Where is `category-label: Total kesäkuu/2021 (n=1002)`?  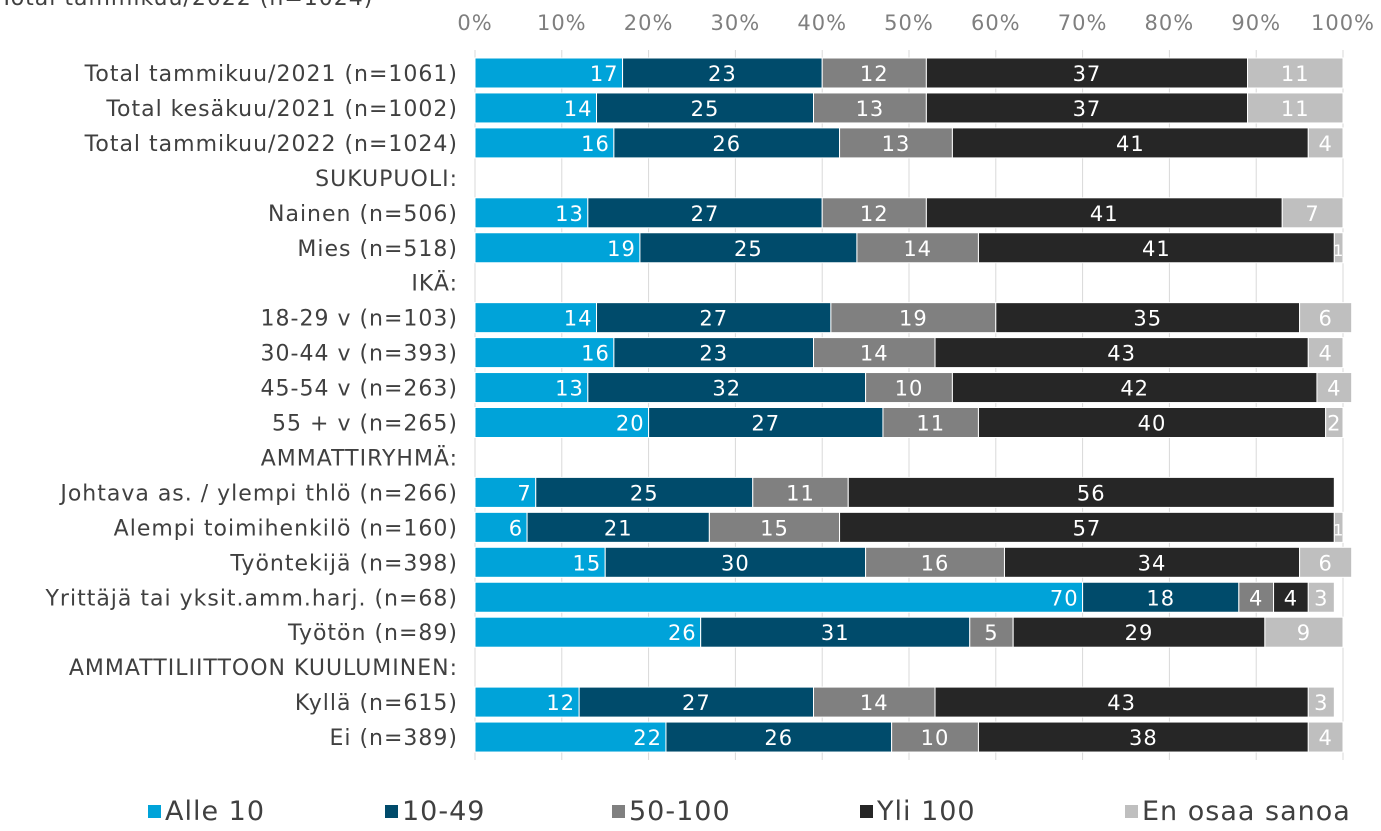 category-label: Total kesäkuu/2021 (n=1002) is located at coordinates (281, 109).